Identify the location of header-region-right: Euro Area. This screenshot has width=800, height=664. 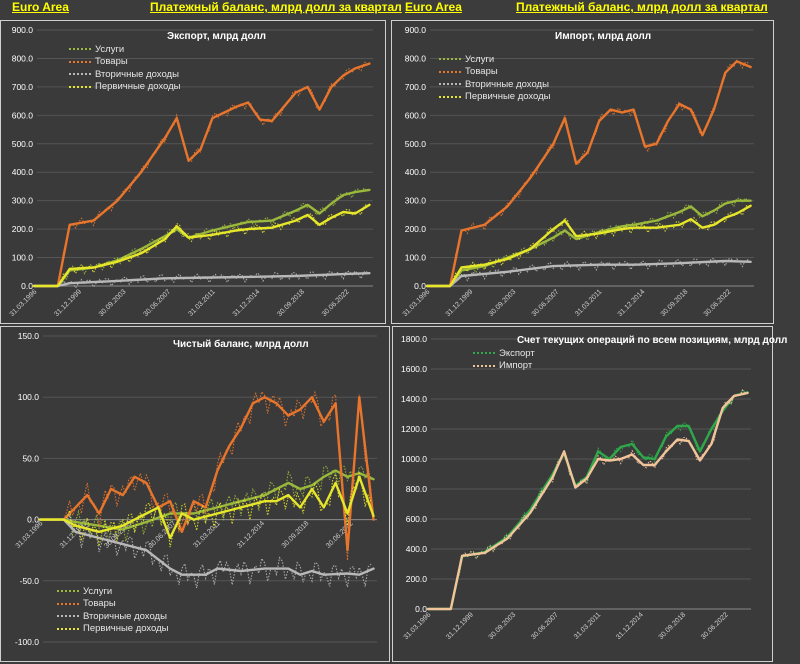
(433, 7).